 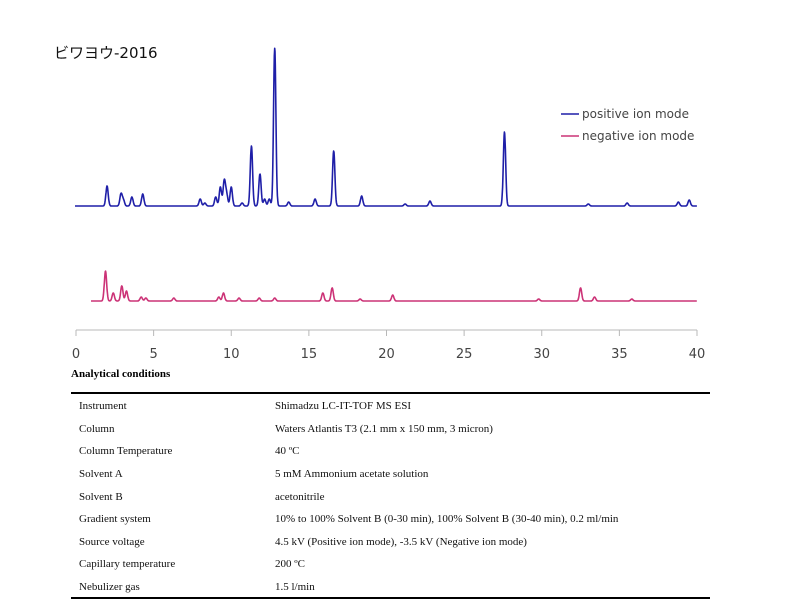 What do you see at coordinates (126, 451) in the screenshot?
I see `condition-key: Column Temperature` at bounding box center [126, 451].